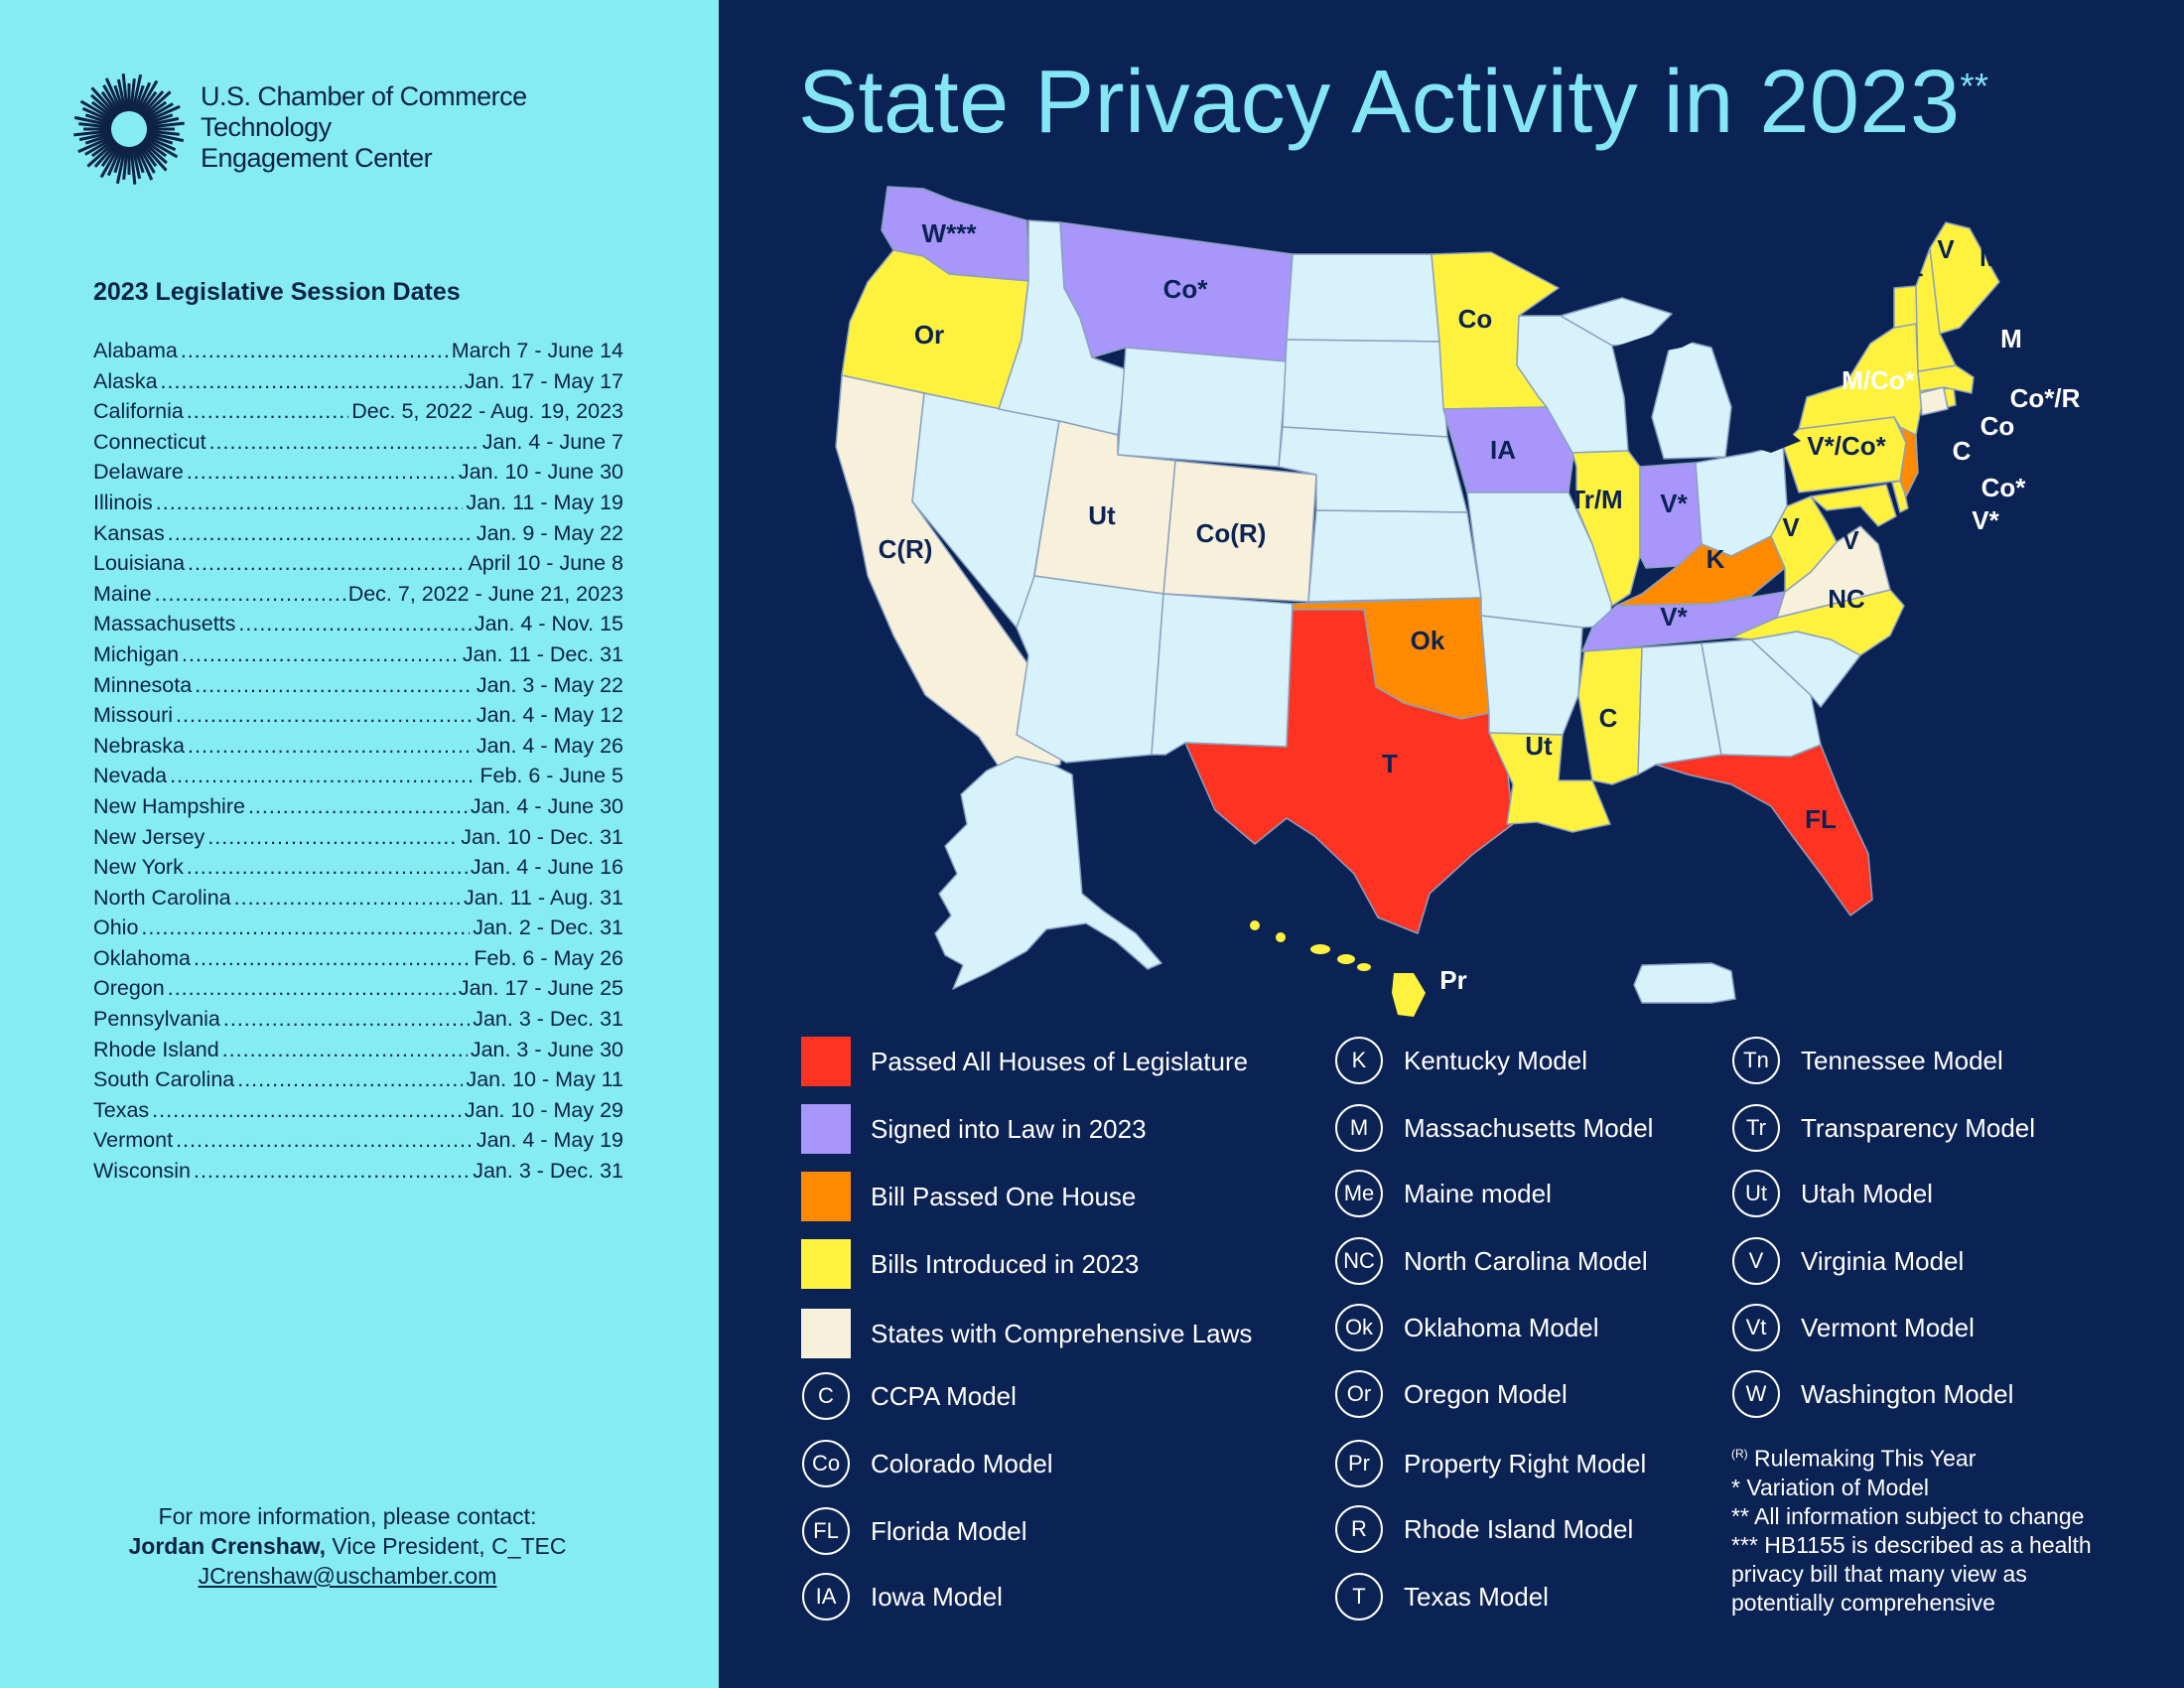  Describe the element at coordinates (826, 1596) in the screenshot. I see `model-code-badge: IA` at that location.